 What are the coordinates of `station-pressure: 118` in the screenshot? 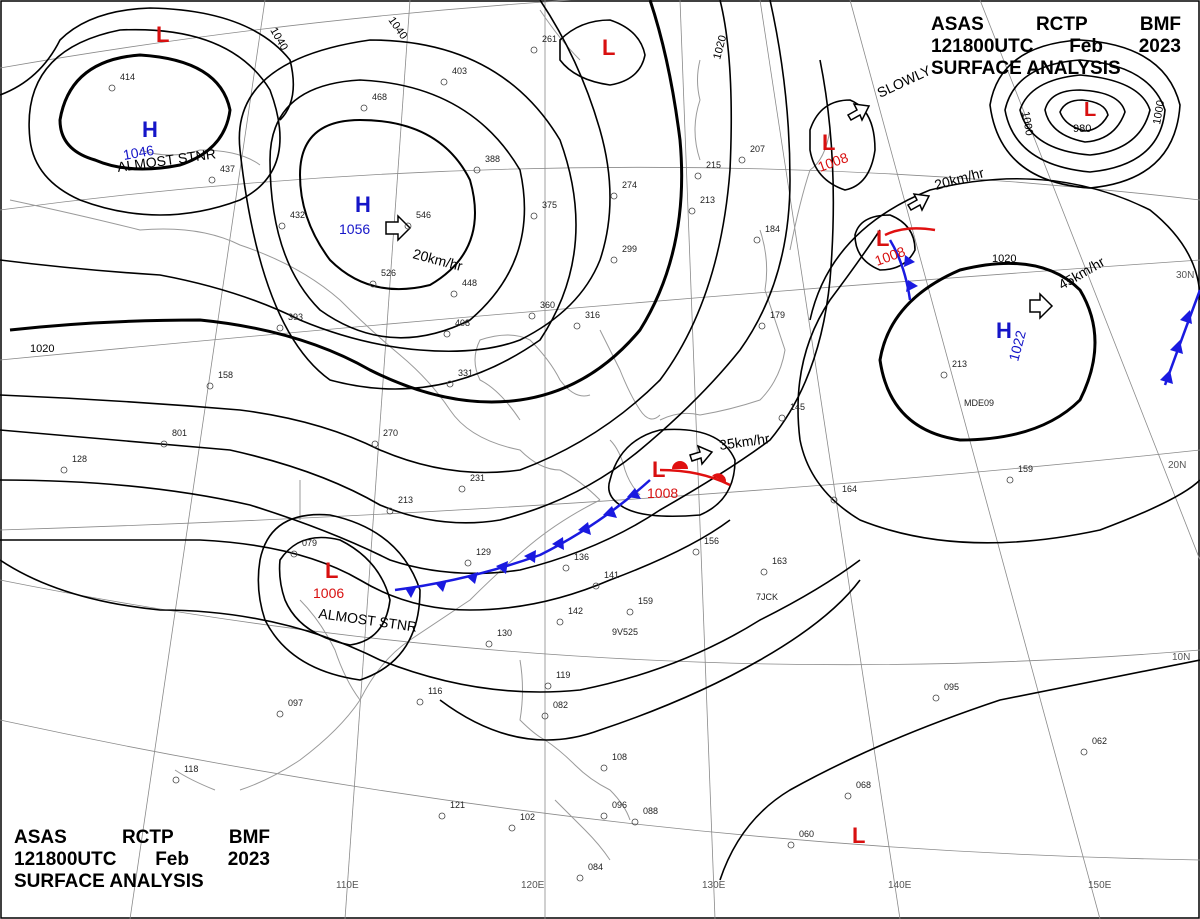 It's located at (191, 769).